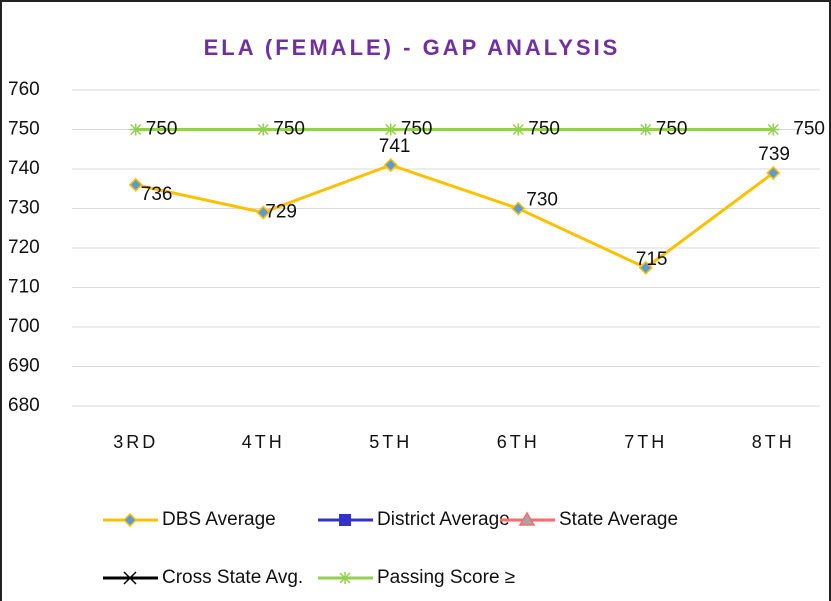 The image size is (831, 601). I want to click on legend-entry: State Average, so click(589, 519).